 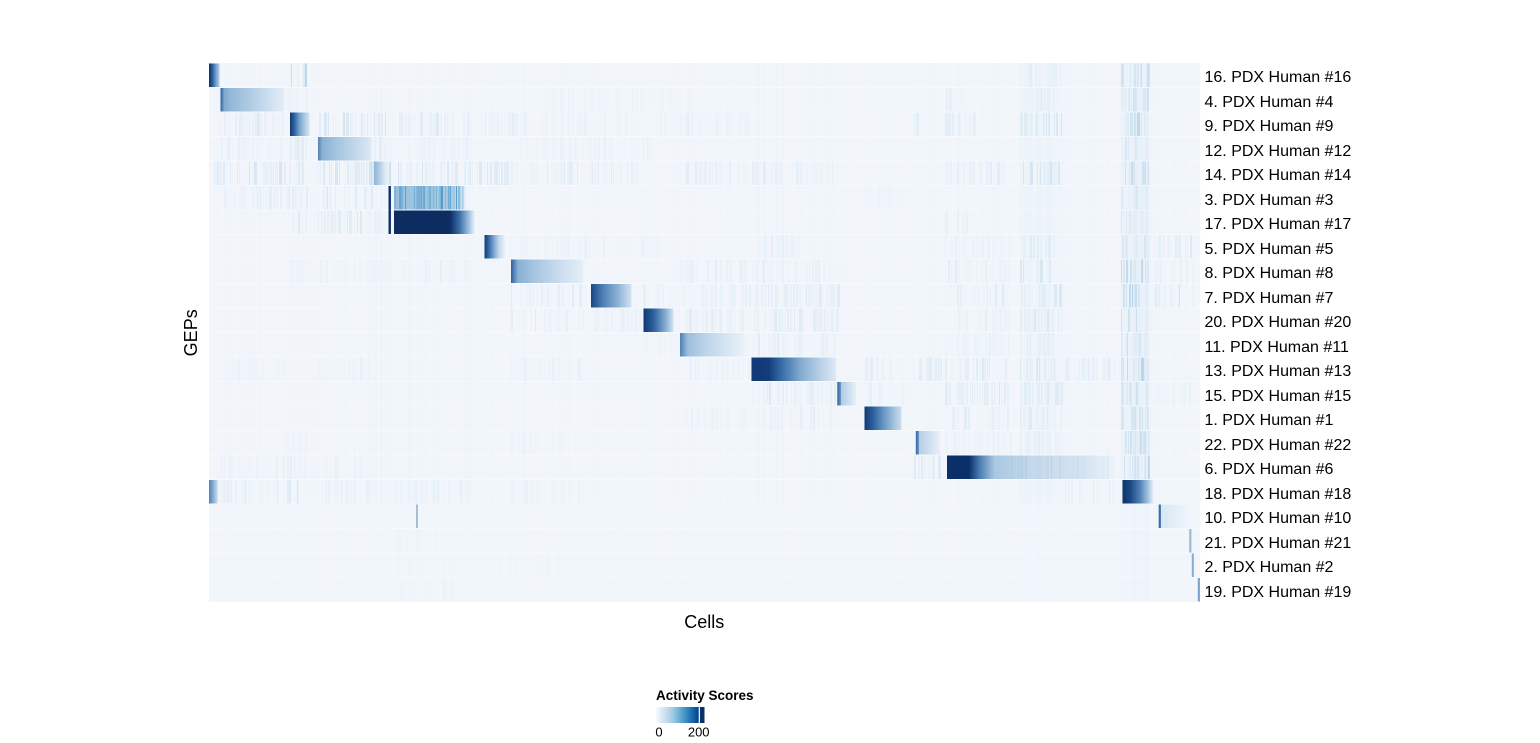 What do you see at coordinates (1278, 175) in the screenshot?
I see `svg-text: 14. PDX Human #14` at bounding box center [1278, 175].